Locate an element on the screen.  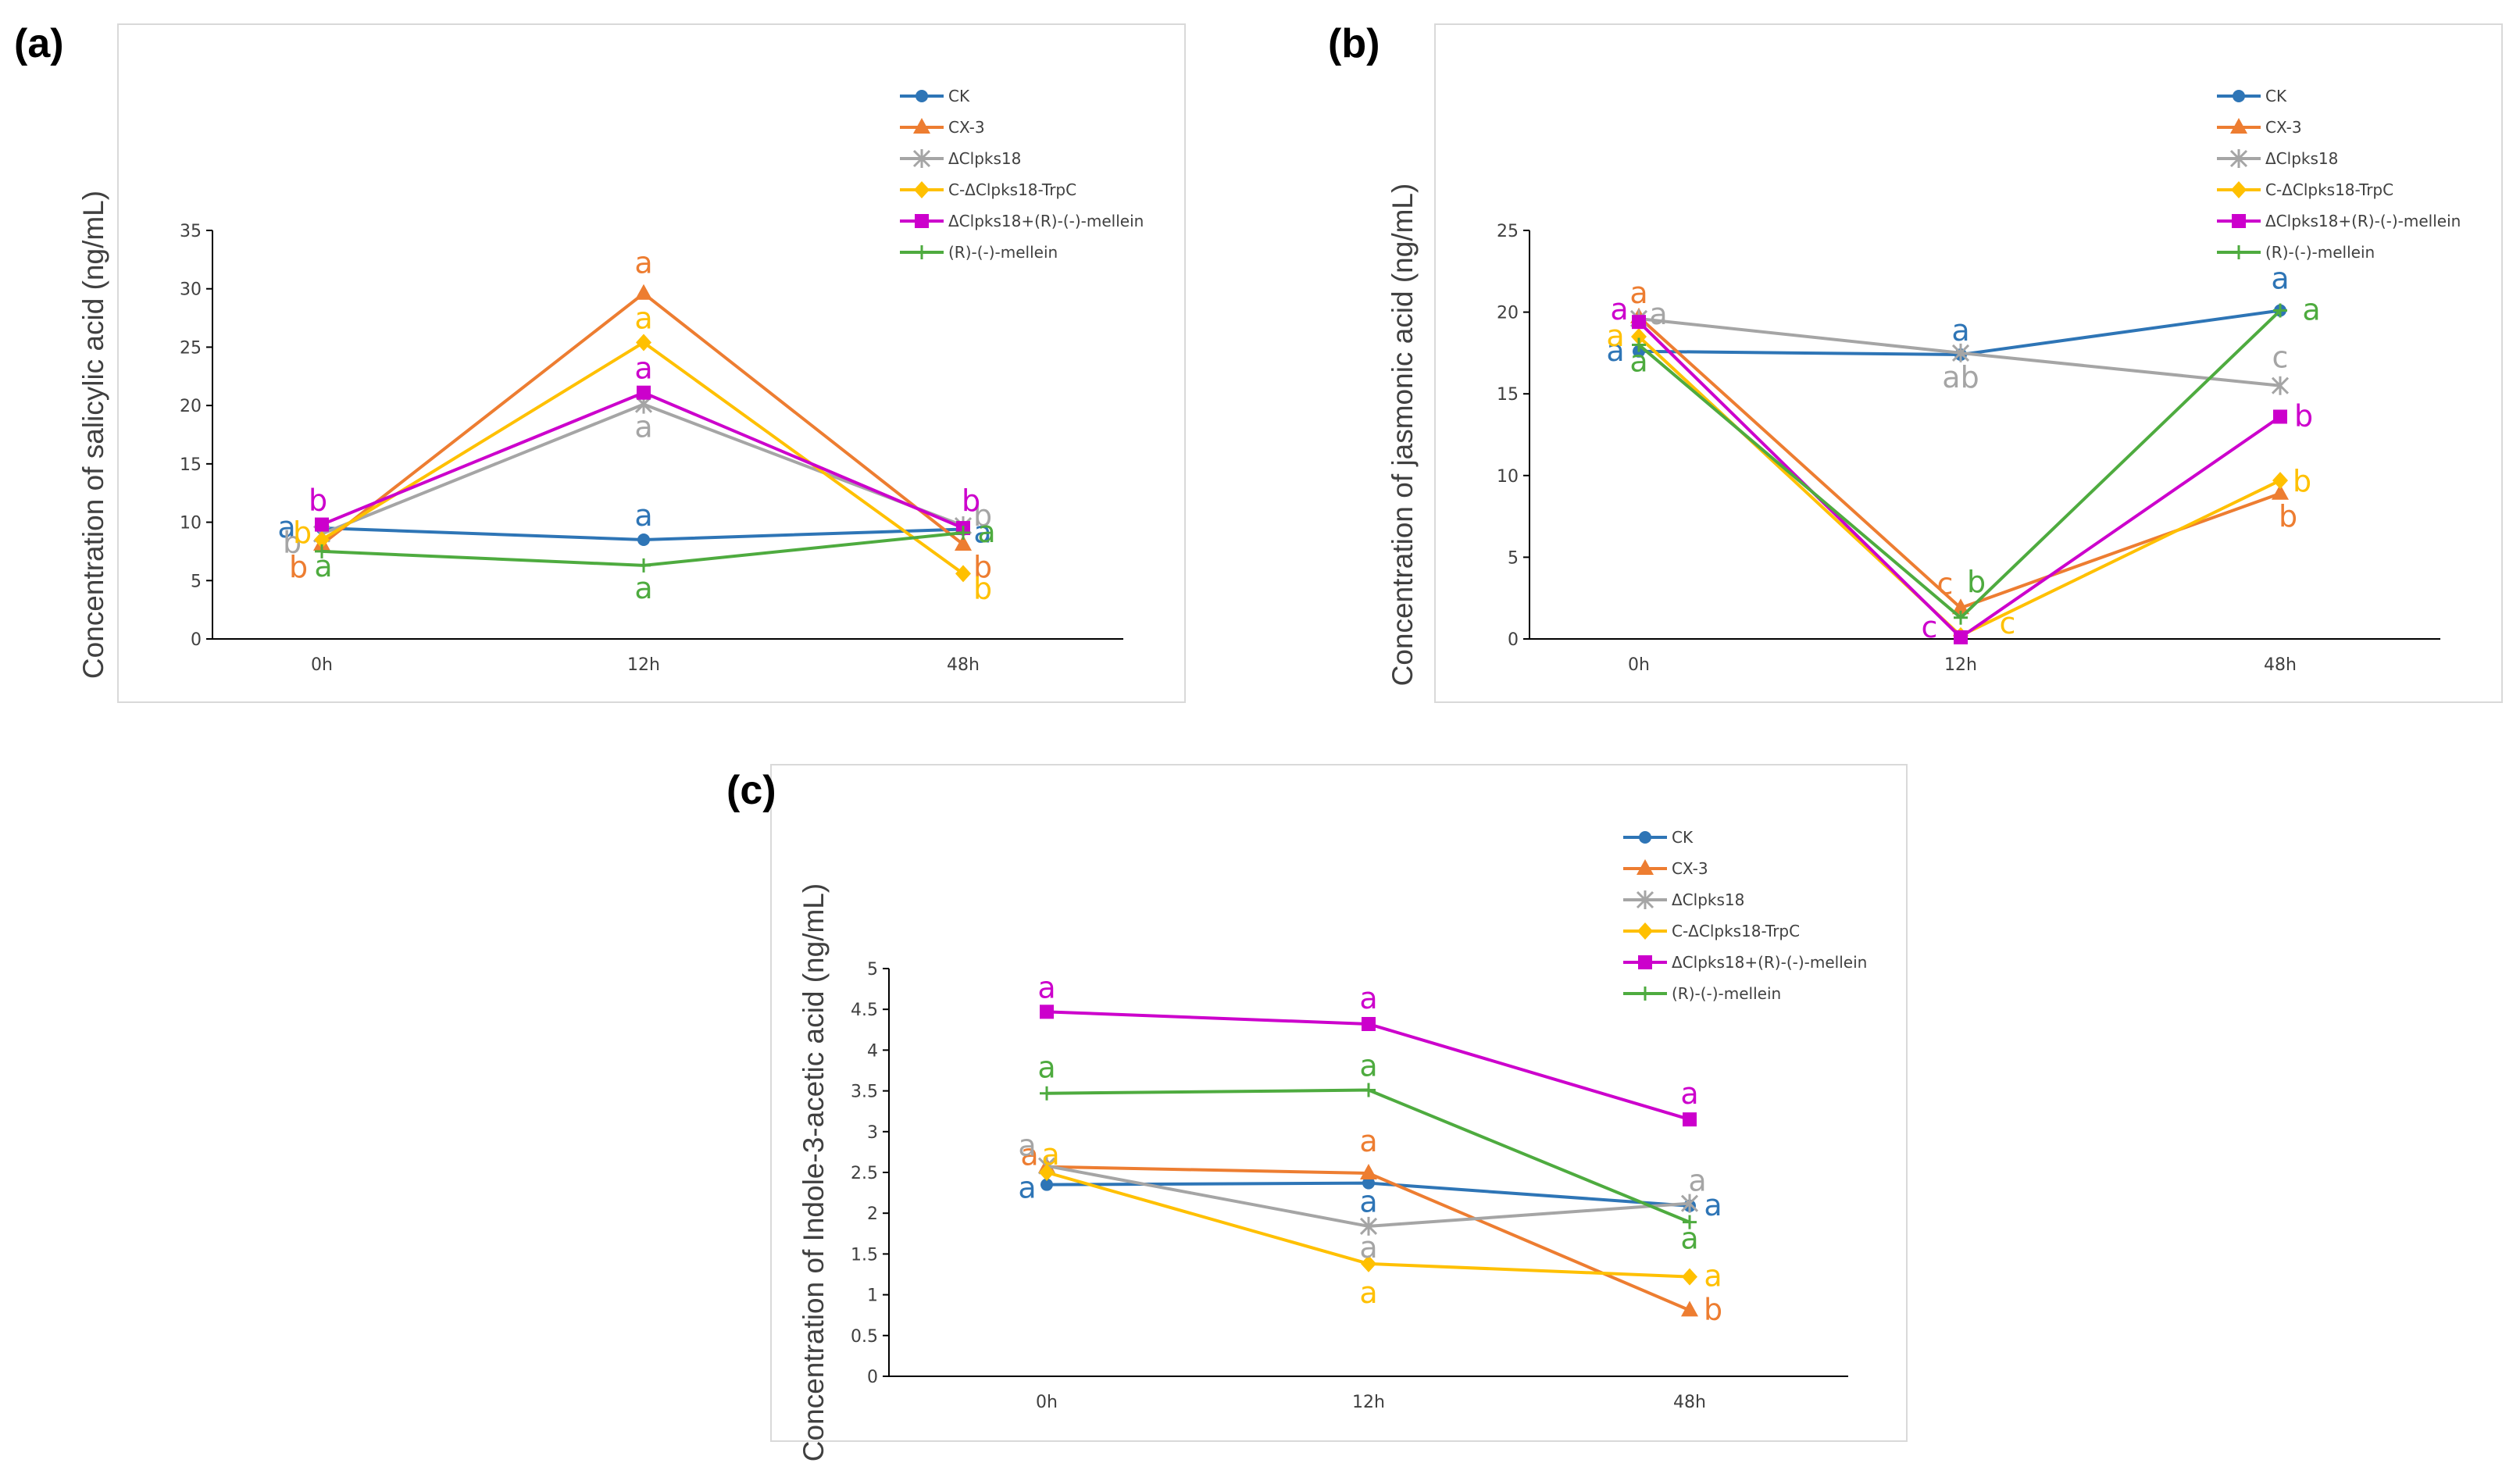
y-tick-label-a: 5 is located at coordinates (196, 582).